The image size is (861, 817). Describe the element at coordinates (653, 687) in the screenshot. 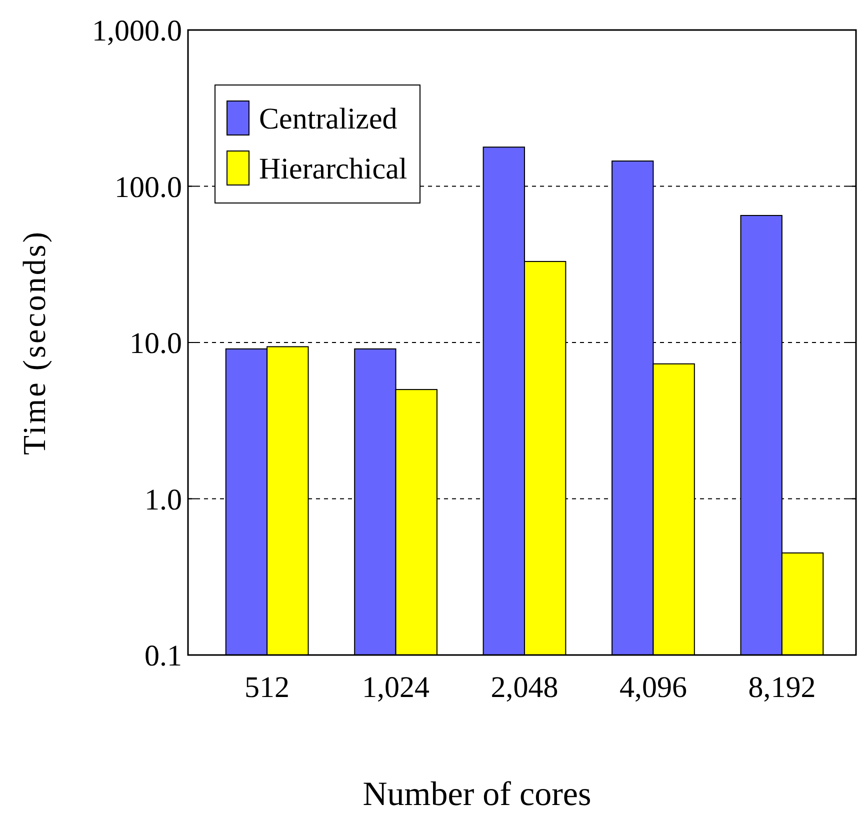

I see `x-tick-label: 4,096` at that location.